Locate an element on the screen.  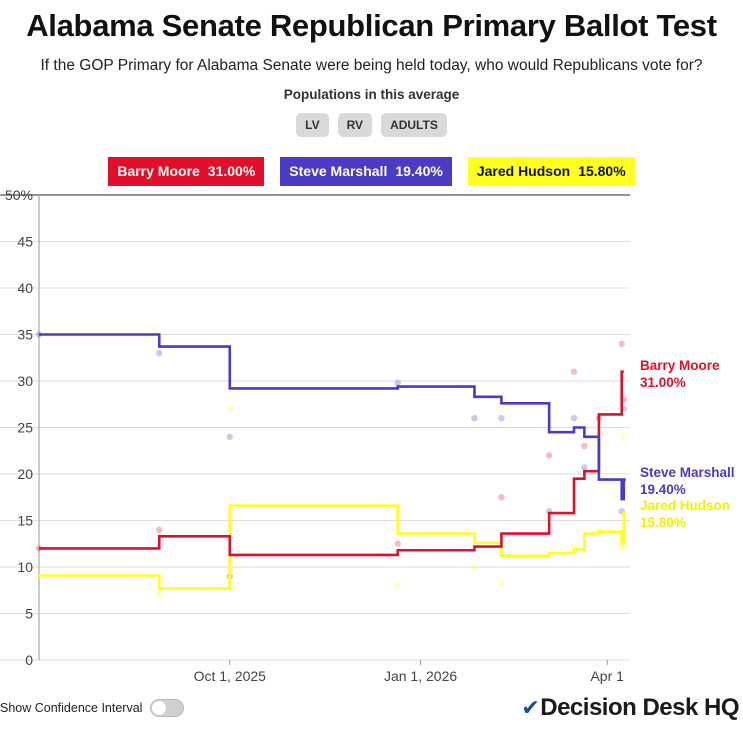
checkmark-icon: ✔ is located at coordinates (530, 707).